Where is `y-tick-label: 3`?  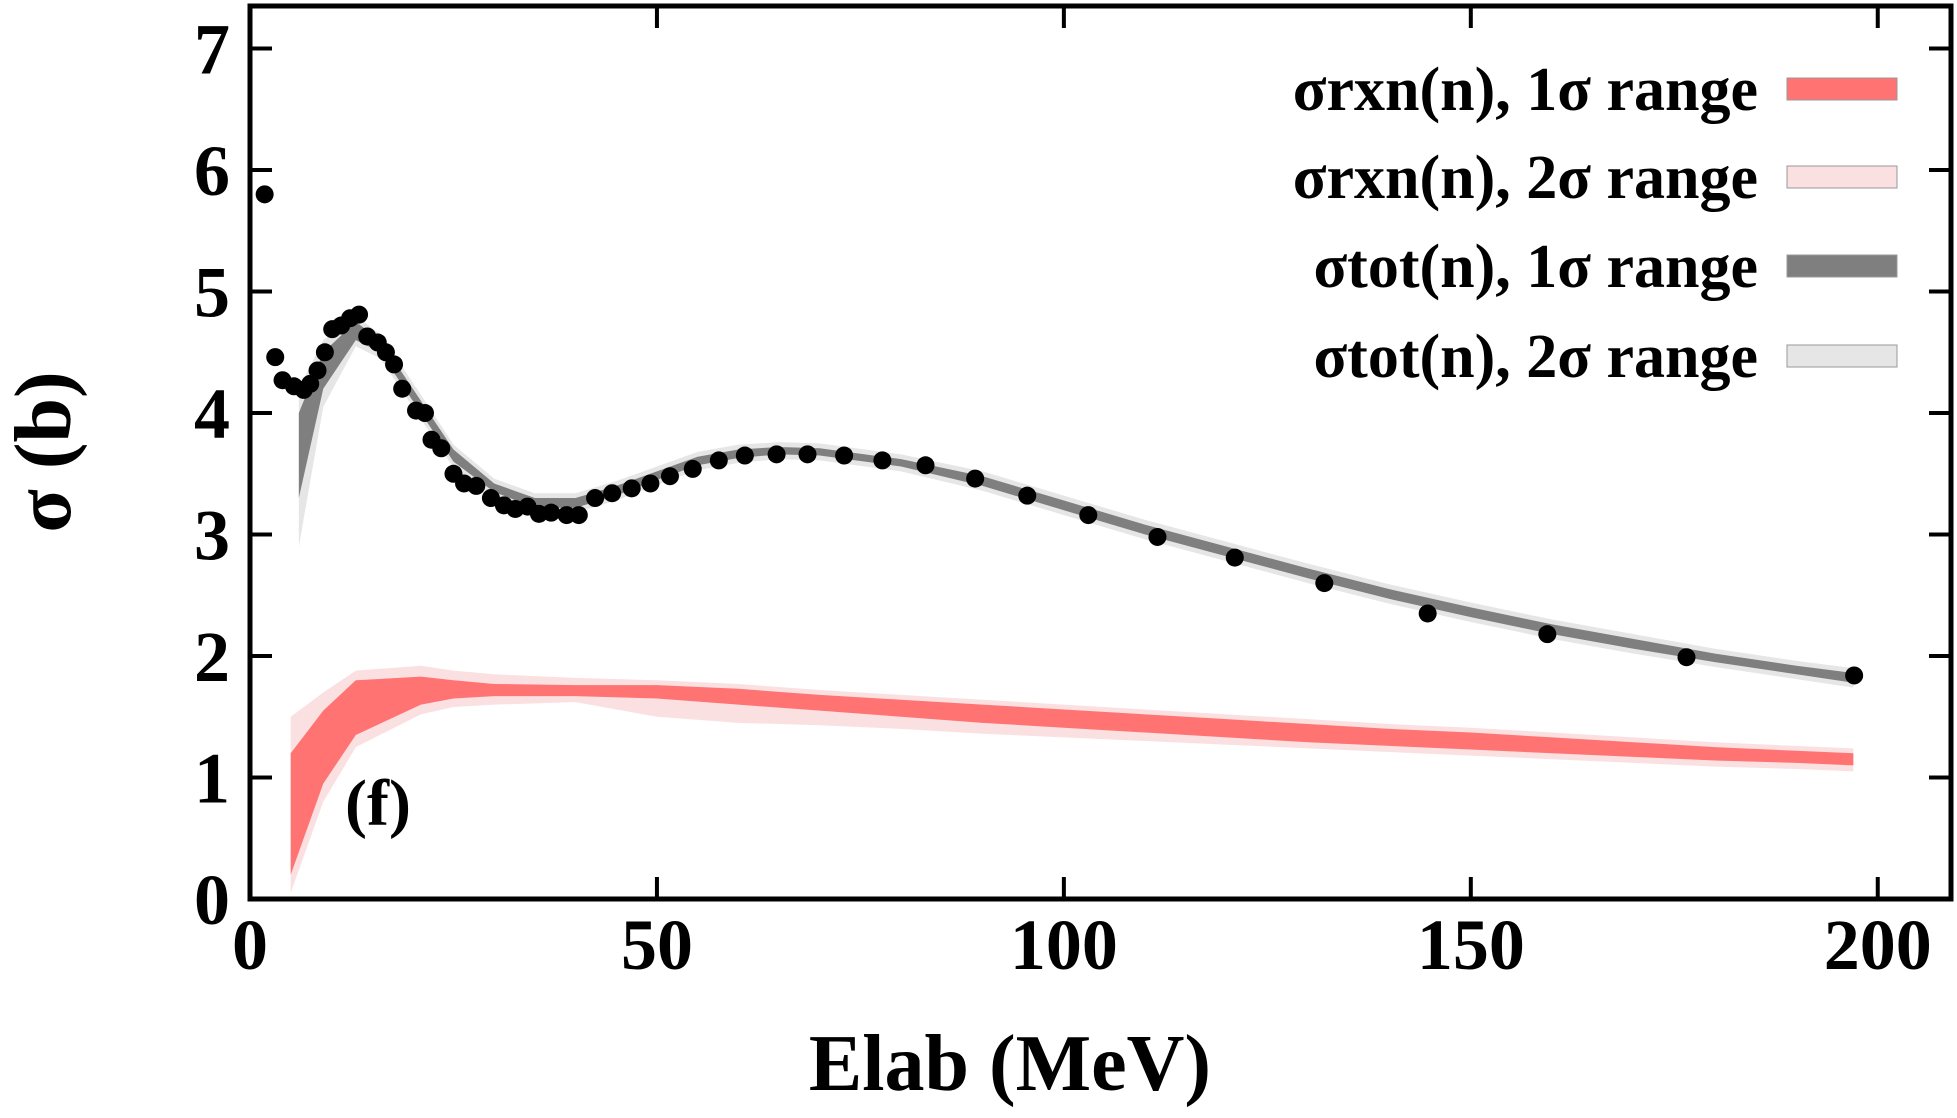
y-tick-label: 3 is located at coordinates (212, 536).